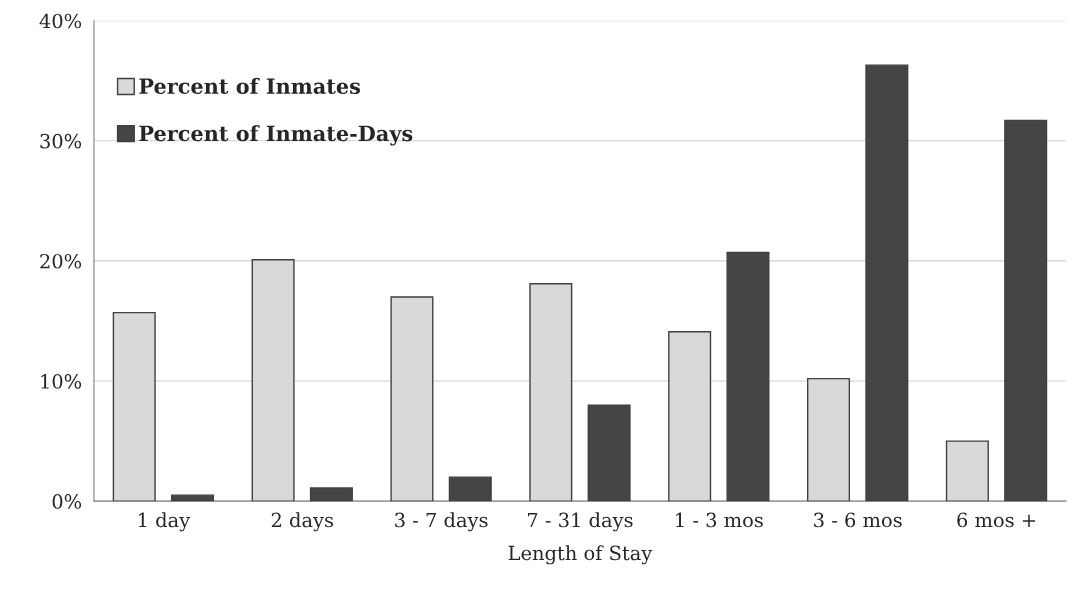  Describe the element at coordinates (250, 85) in the screenshot. I see `legend-label: Percent of Inmates` at that location.